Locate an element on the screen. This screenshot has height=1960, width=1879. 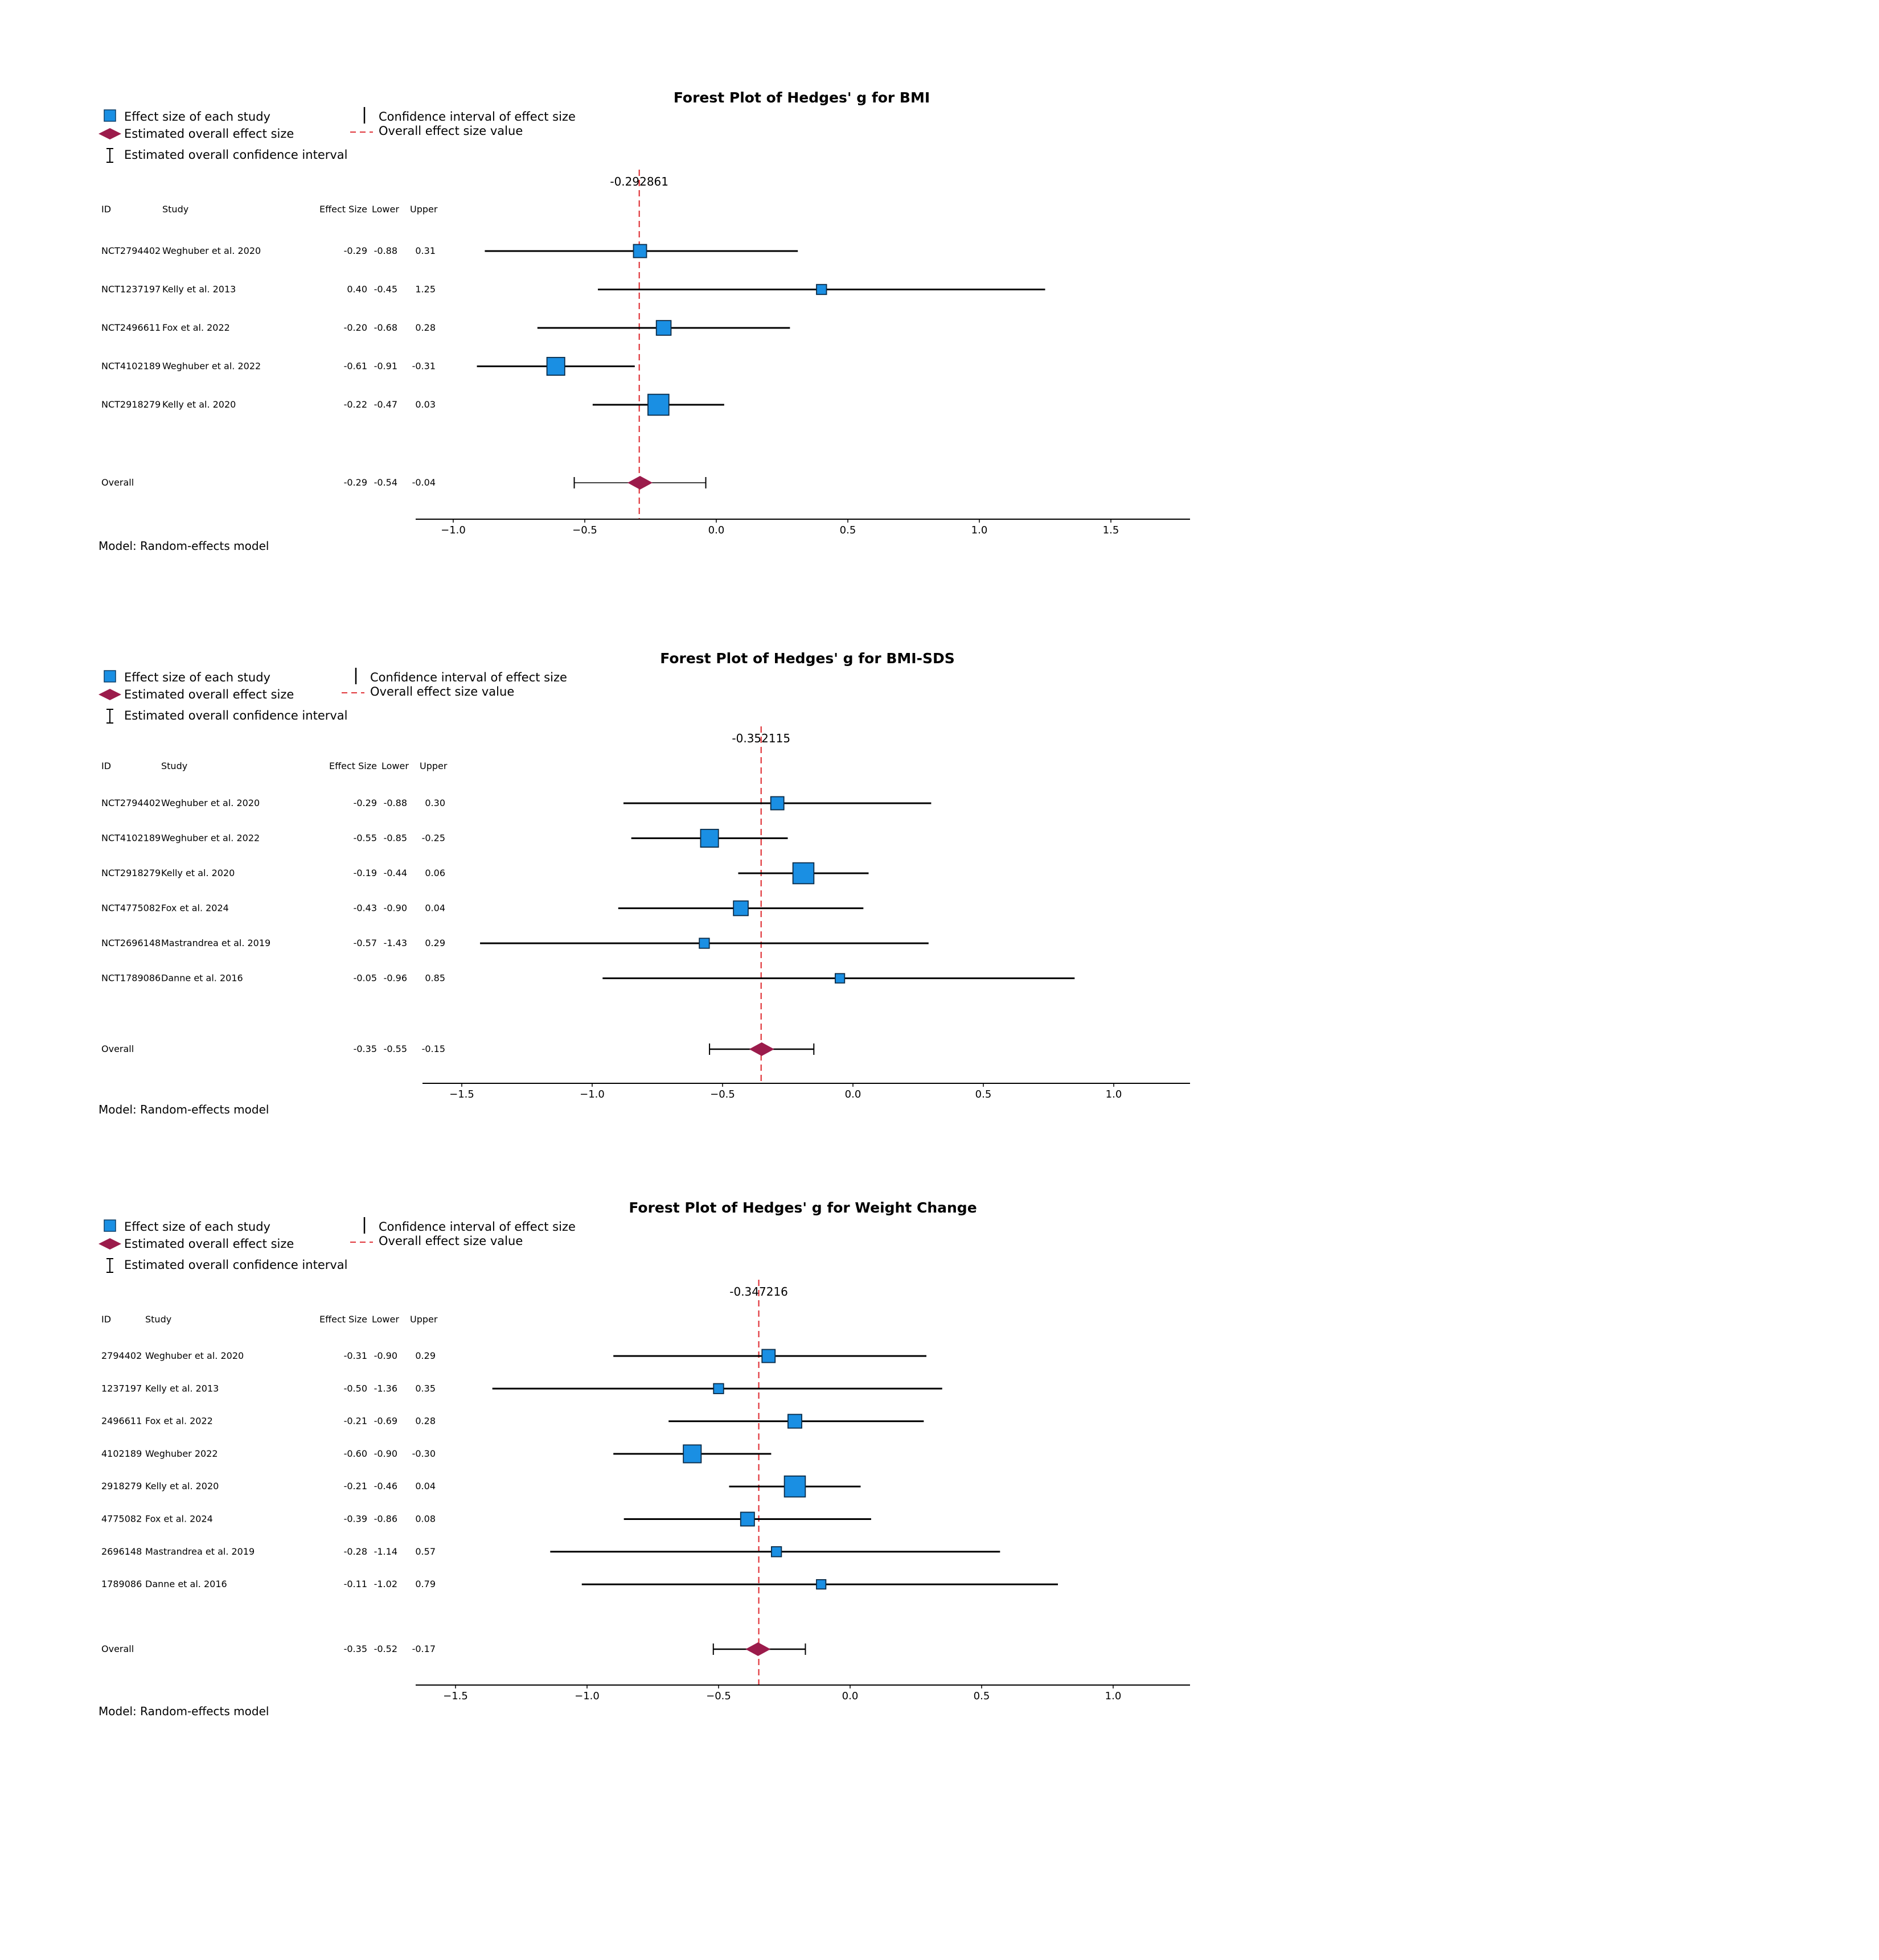
x-tick-label: 1.0 is located at coordinates (979, 530).